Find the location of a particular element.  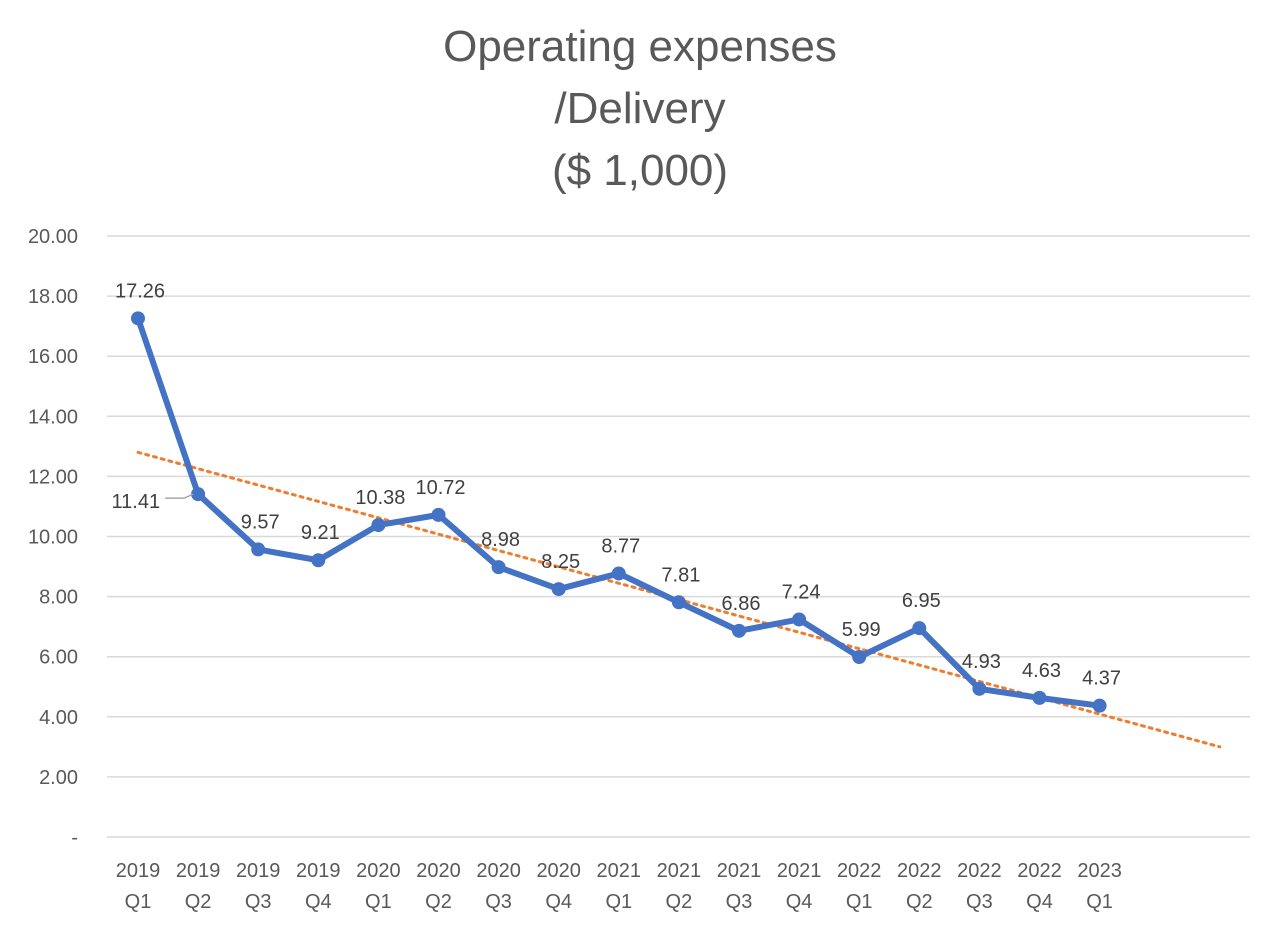

data-label: 6.86 is located at coordinates (741, 604).